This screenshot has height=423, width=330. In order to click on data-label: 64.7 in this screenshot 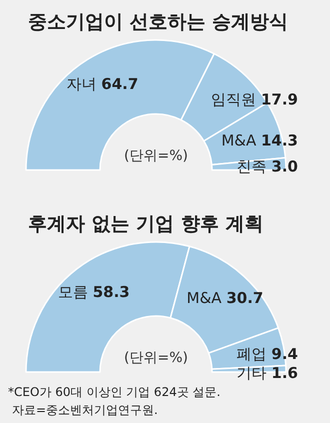, I will do `click(119, 84)`.